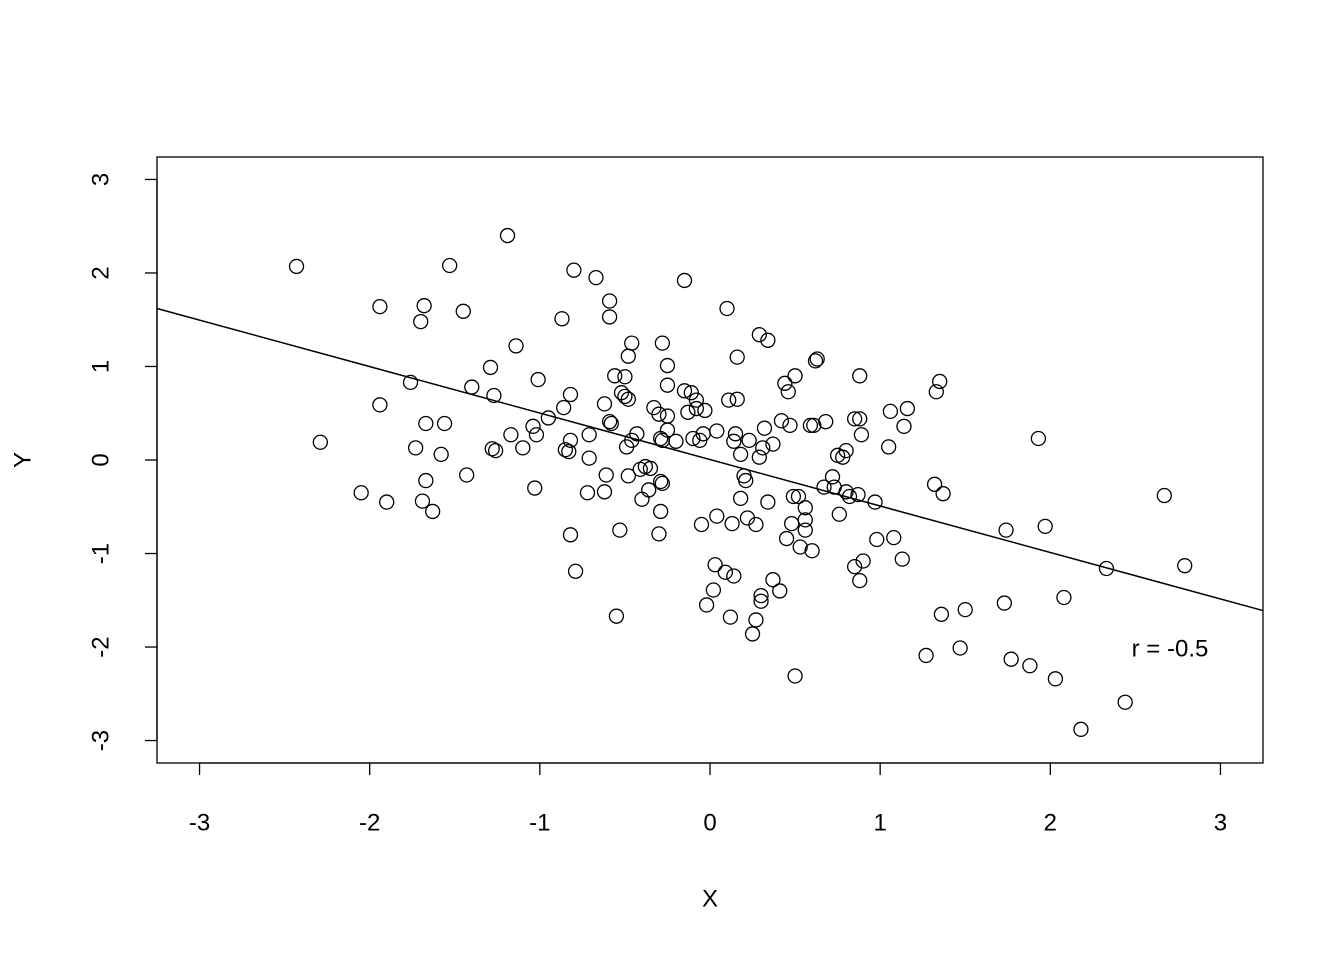 The image size is (1344, 960). Describe the element at coordinates (710, 898) in the screenshot. I see `x-axis-label: X` at that location.